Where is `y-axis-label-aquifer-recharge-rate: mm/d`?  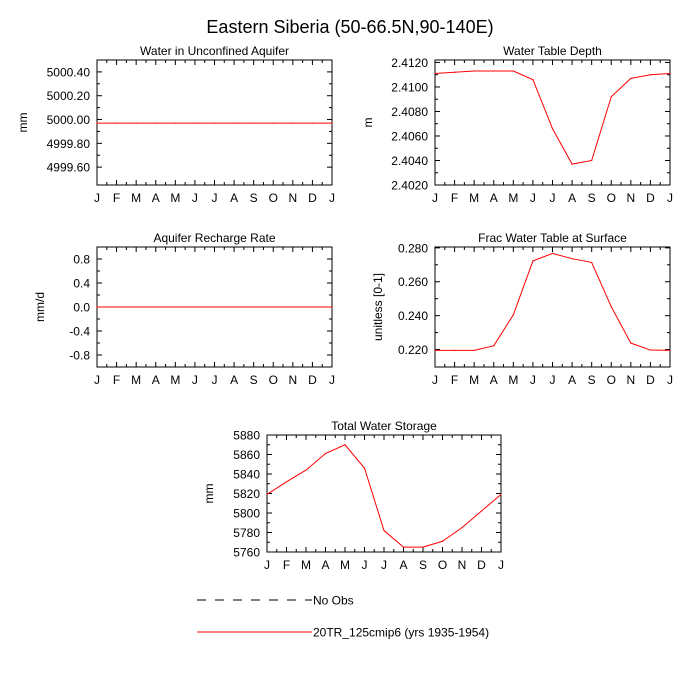 y-axis-label-aquifer-recharge-rate: mm/d is located at coordinates (40, 307).